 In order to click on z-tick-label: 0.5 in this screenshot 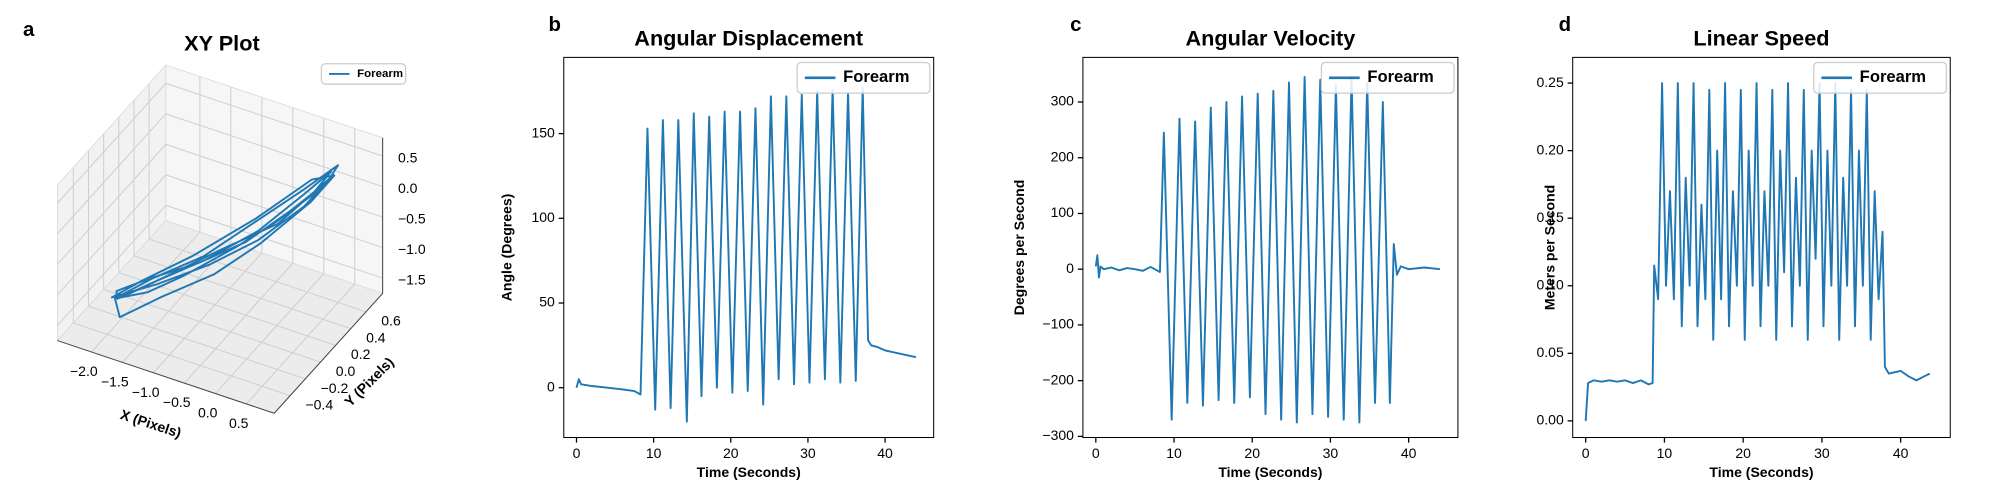, I will do `click(408, 157)`.